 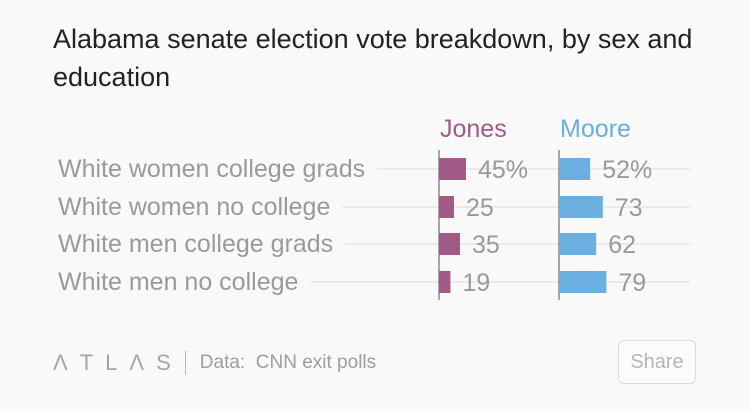 I want to click on footer-divider, so click(x=185, y=363).